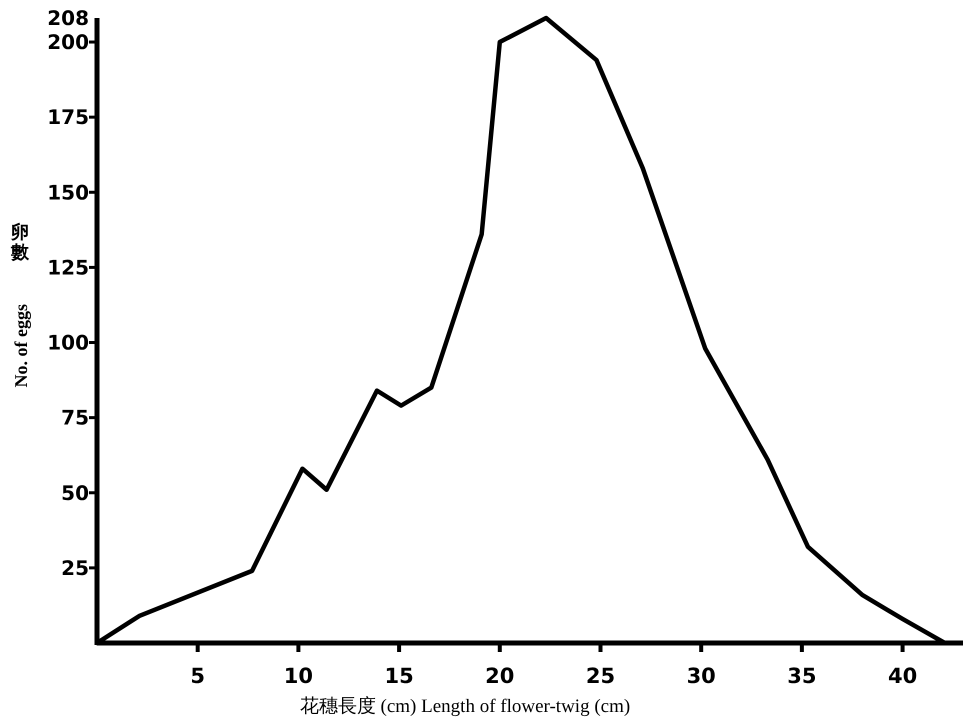 This screenshot has height=720, width=963. Describe the element at coordinates (801, 676) in the screenshot. I see `x-tick-label: 35` at that location.